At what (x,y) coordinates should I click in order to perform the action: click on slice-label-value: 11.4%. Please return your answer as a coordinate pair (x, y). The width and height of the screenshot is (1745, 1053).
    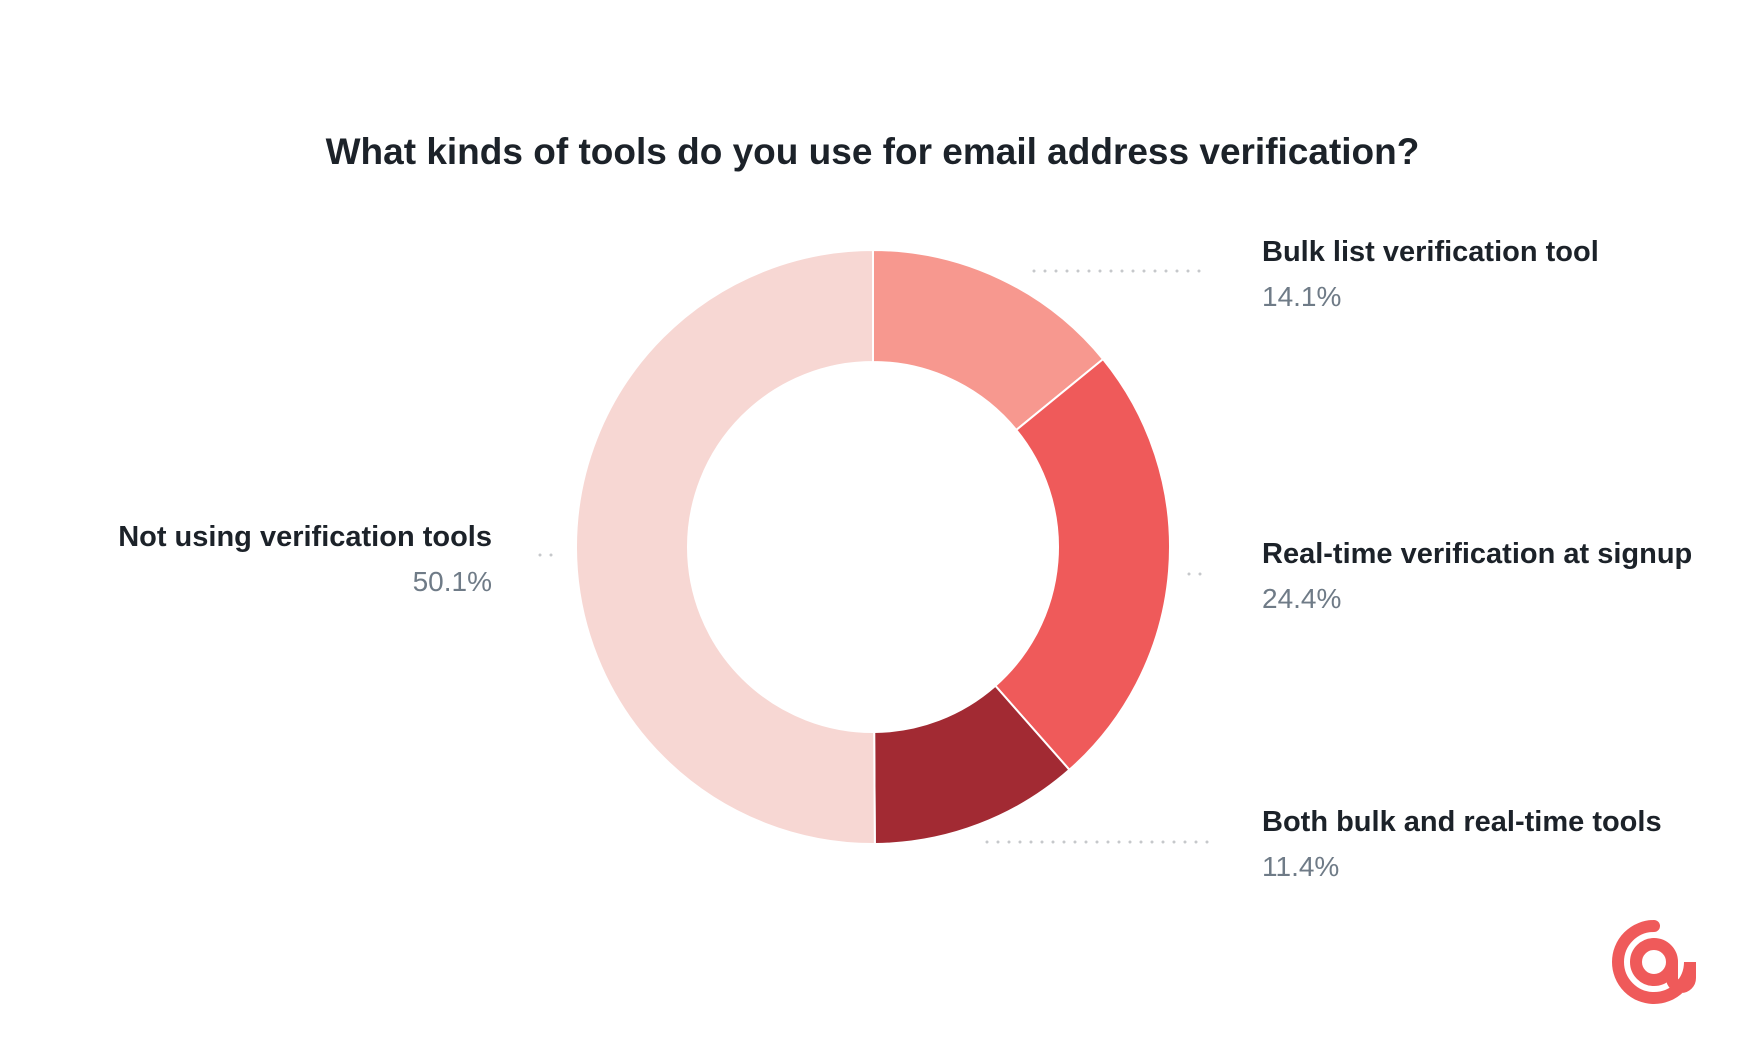
    Looking at the image, I should click on (1301, 866).